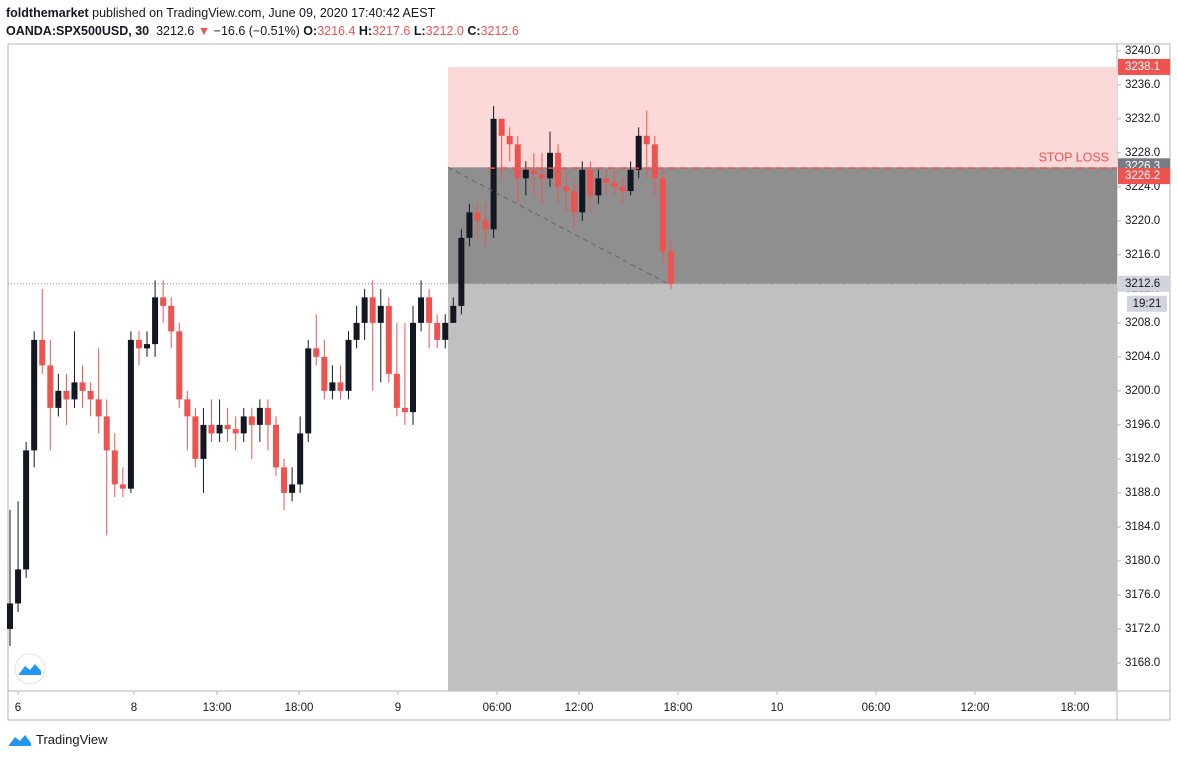  I want to click on y-tick-label: 3220.0, so click(1142, 221).